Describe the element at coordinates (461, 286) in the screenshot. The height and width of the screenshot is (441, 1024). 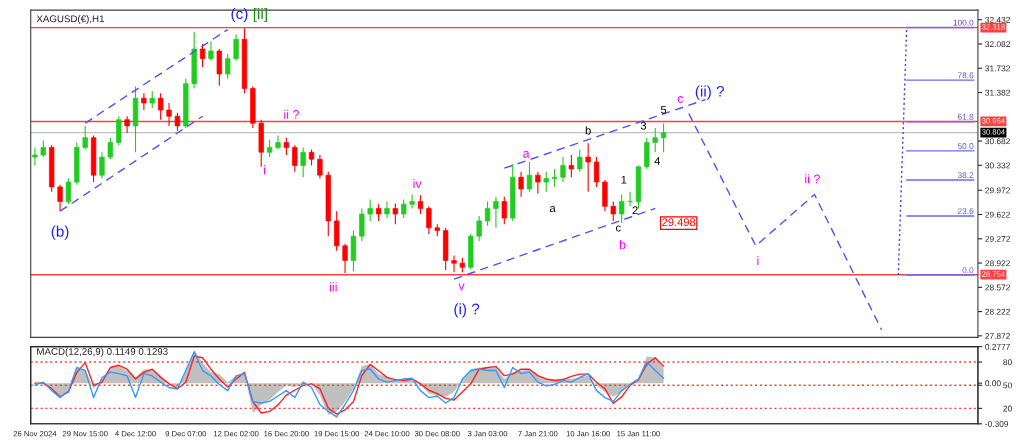
I see `annotation: v` at that location.